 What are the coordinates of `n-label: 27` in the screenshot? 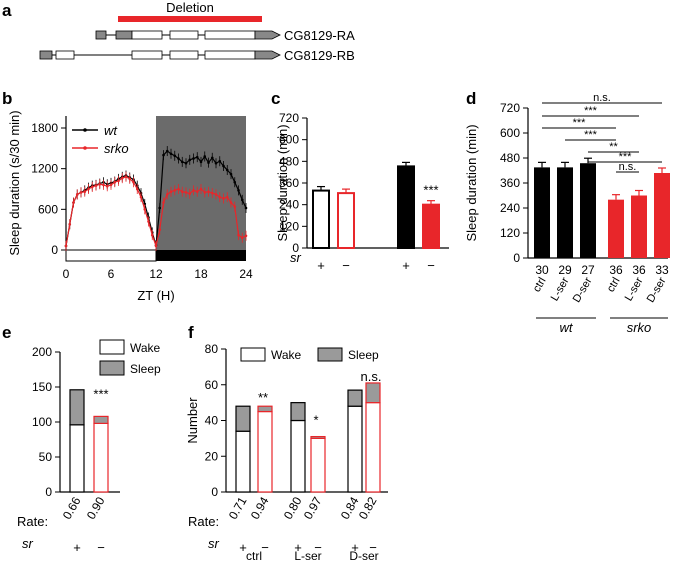 It's located at (588, 270).